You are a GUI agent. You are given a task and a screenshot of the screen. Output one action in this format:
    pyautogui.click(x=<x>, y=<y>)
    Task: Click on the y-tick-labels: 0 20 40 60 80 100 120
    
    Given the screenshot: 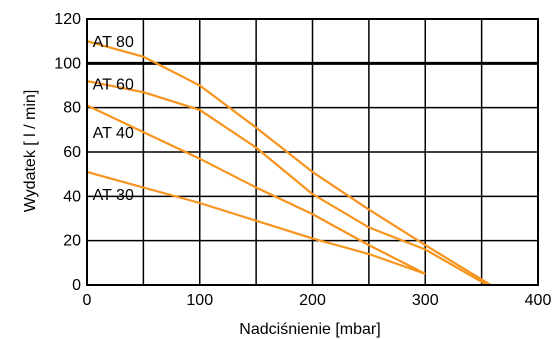 What is the action you would take?
    pyautogui.click(x=67, y=152)
    